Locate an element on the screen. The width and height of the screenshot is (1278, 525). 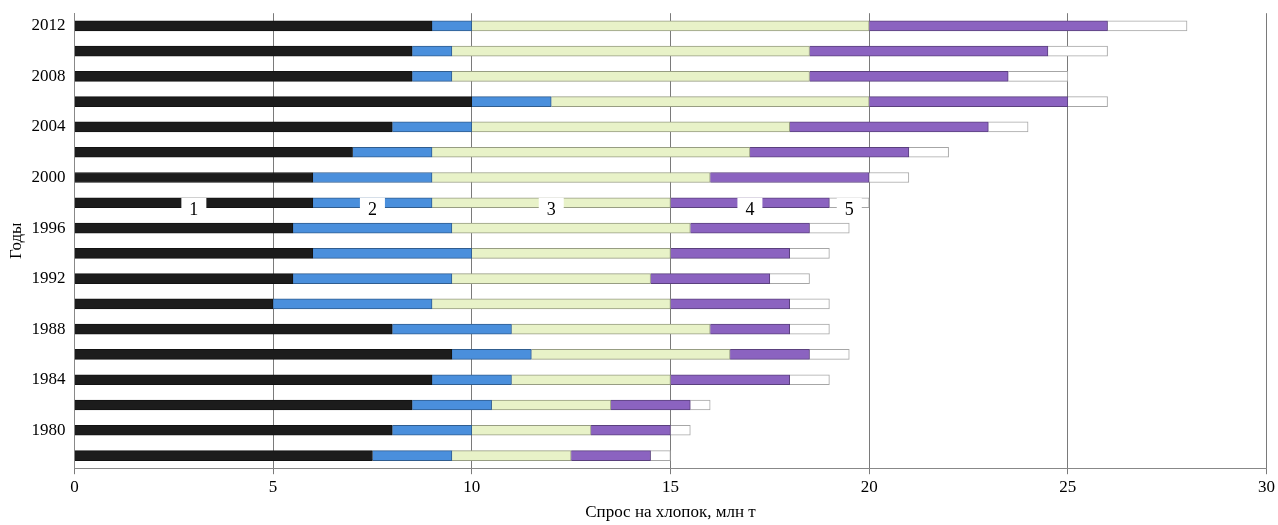
x-tick-label: 25 is located at coordinates (1068, 486).